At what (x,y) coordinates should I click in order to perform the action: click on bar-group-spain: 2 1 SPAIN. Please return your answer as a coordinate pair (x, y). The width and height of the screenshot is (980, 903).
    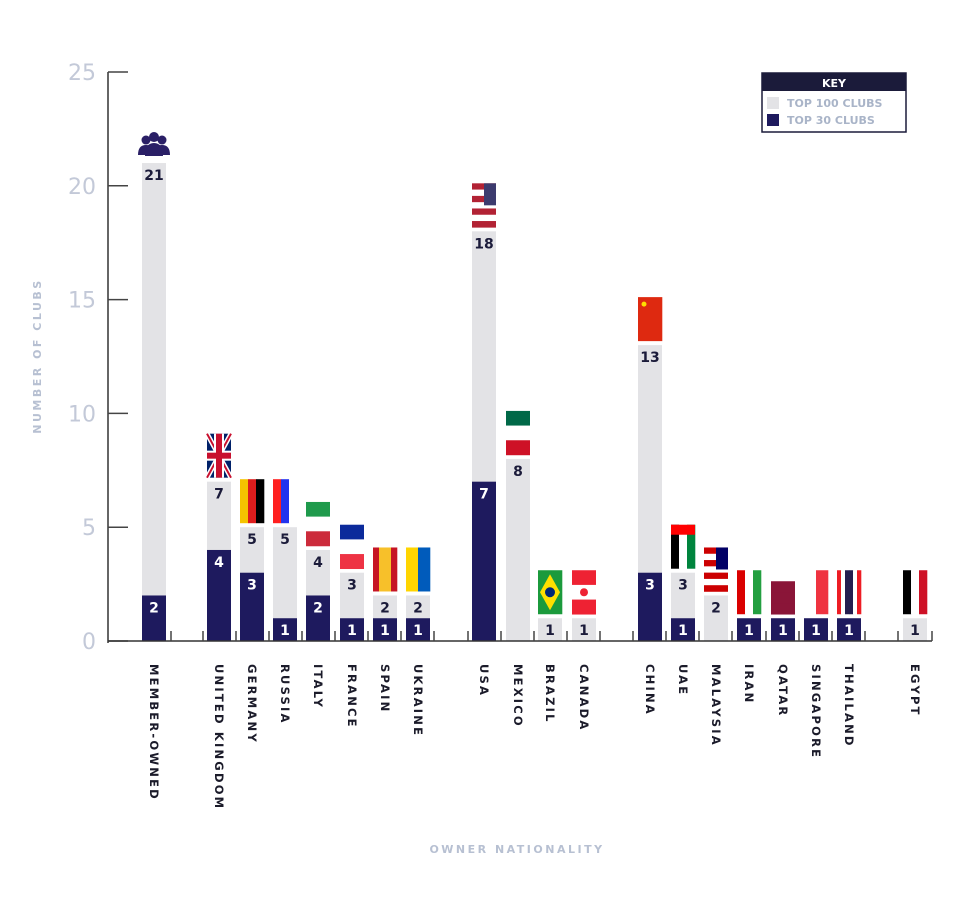
    Looking at the image, I should click on (385, 630).